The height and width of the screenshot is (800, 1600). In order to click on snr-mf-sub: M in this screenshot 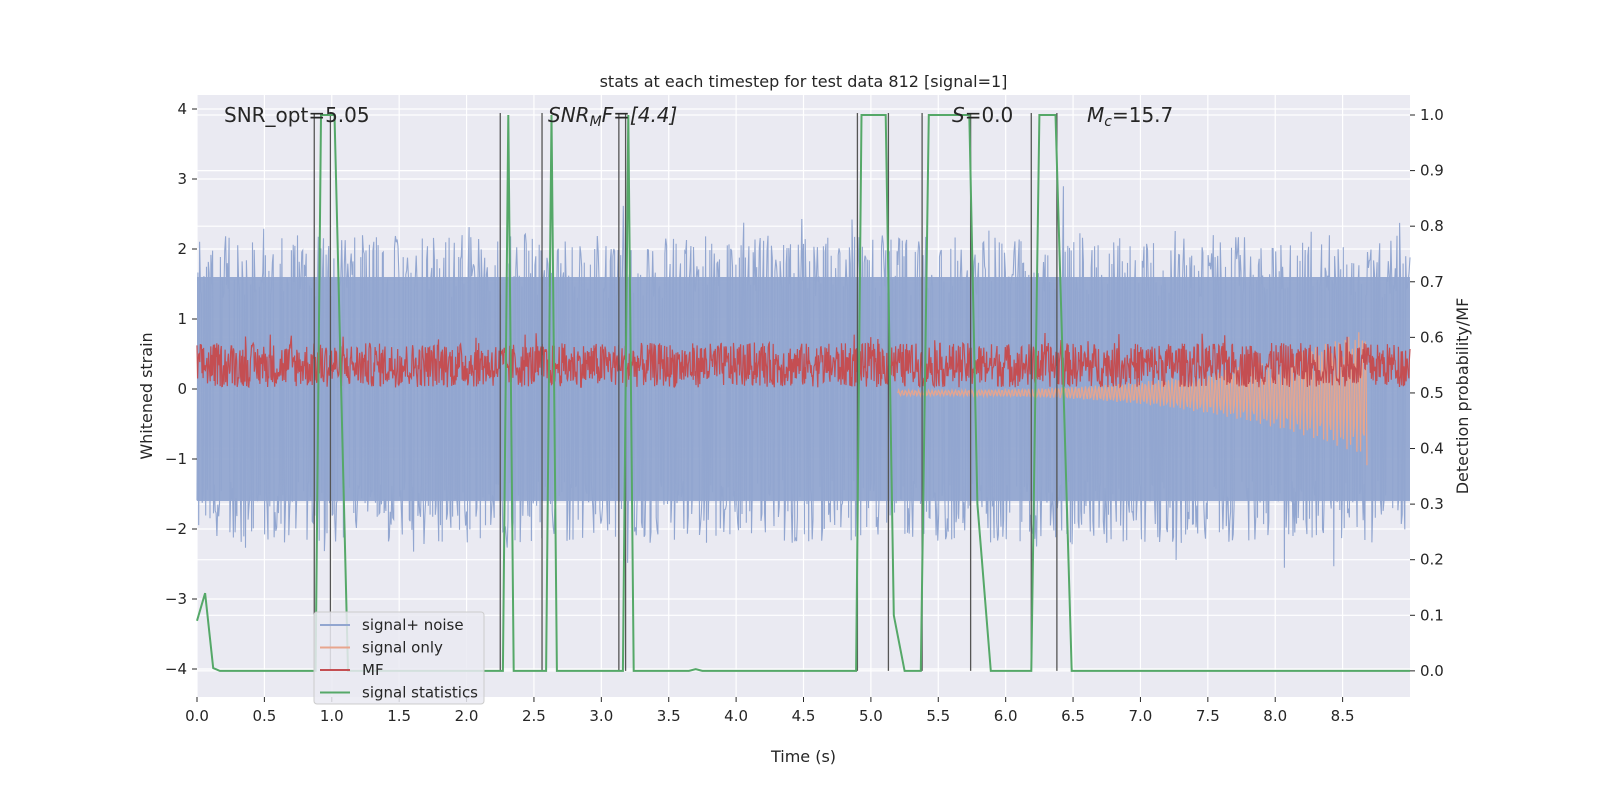, I will do `click(596, 122)`.